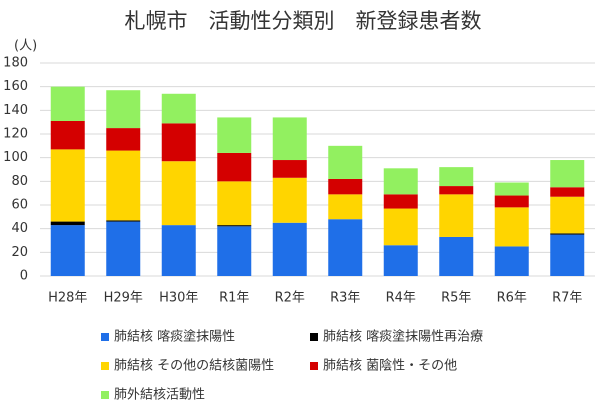 The width and height of the screenshot is (606, 417). I want to click on y-unit: (人), so click(25, 46).